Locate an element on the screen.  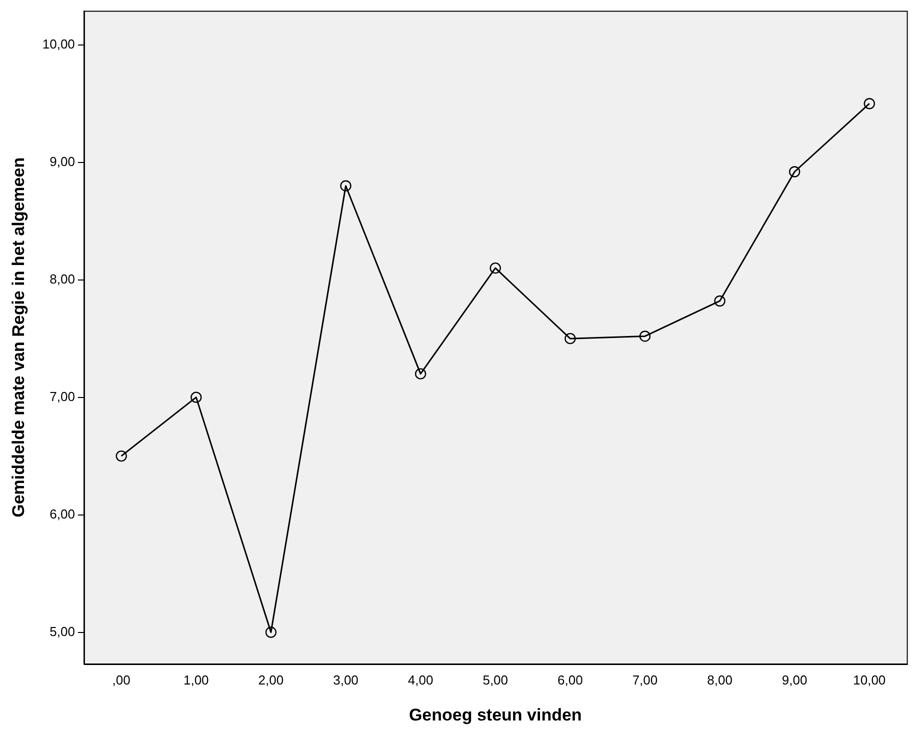
x-tick-label: ,00 is located at coordinates (121, 680).